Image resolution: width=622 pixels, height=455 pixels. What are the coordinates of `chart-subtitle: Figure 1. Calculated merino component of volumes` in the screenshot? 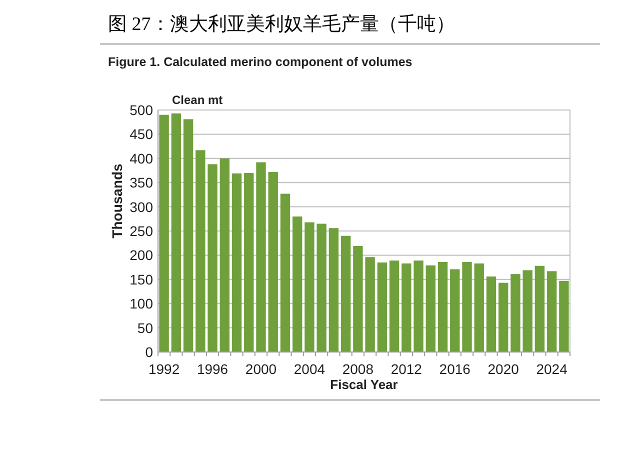 It's located at (260, 62).